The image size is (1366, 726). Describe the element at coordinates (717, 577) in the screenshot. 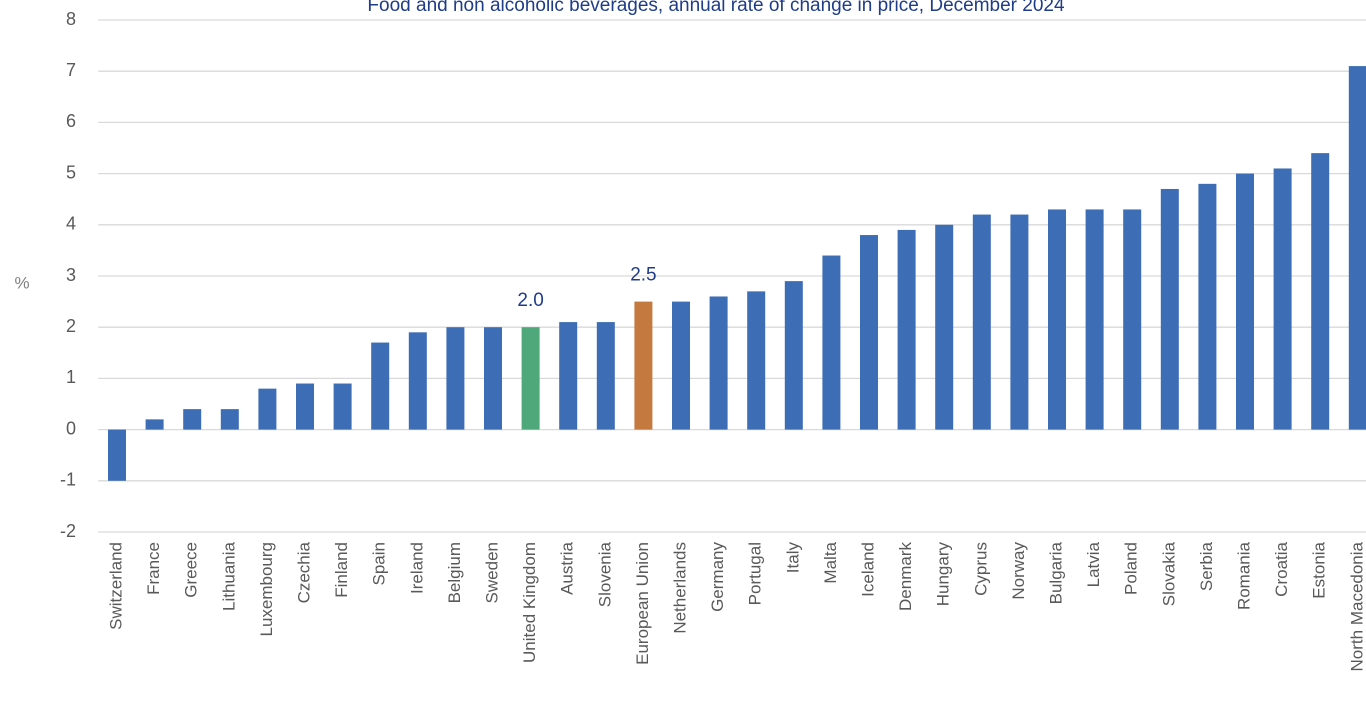

I see `x-tick-label: Germany` at that location.